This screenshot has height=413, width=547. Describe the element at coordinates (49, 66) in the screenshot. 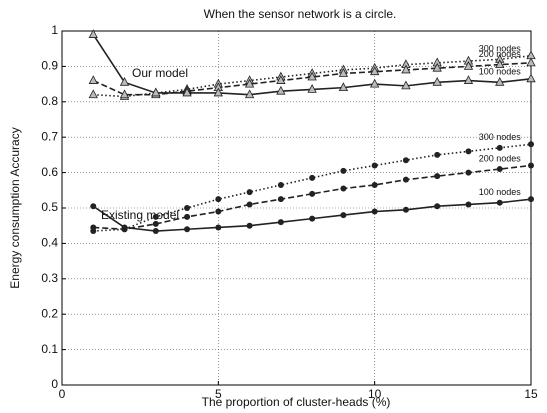

I see `y-tick-label: 0.9` at that location.